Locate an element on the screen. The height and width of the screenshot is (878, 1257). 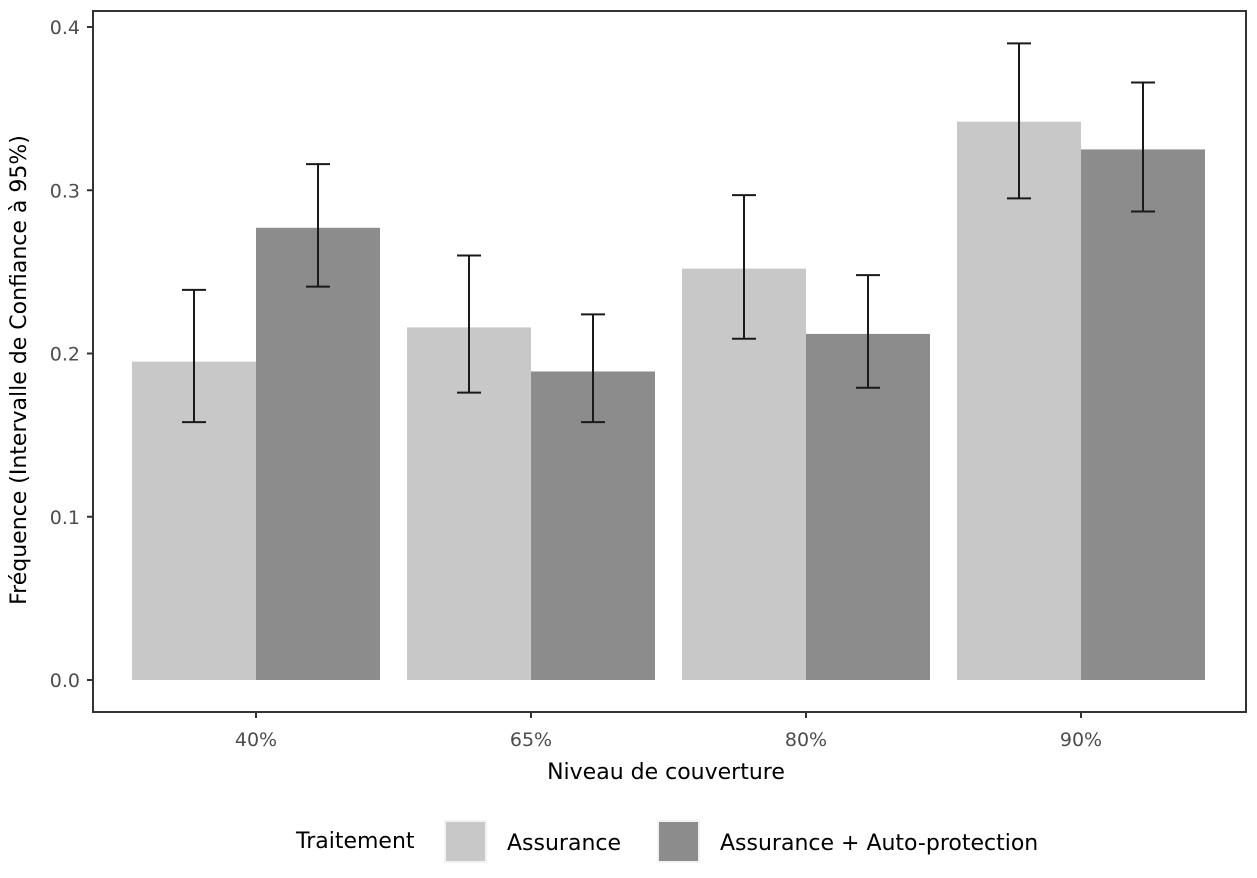
x-axis-title: Niveau de couverture is located at coordinates (666, 772).